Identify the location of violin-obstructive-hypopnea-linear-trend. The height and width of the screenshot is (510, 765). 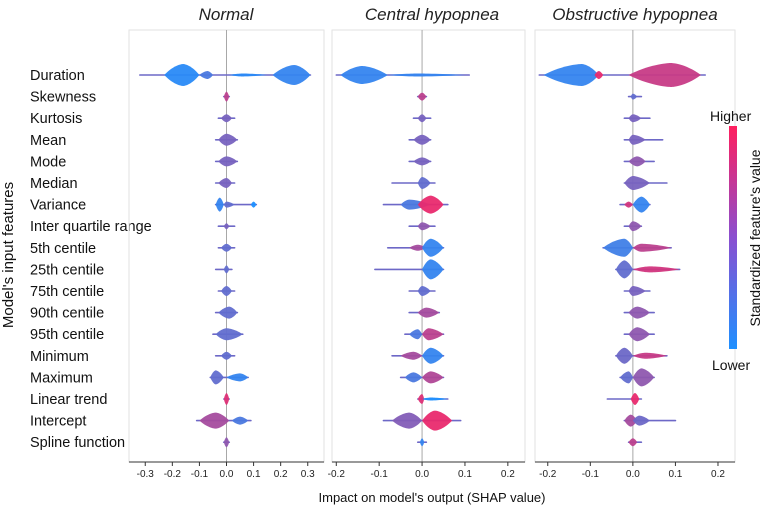
(624, 399).